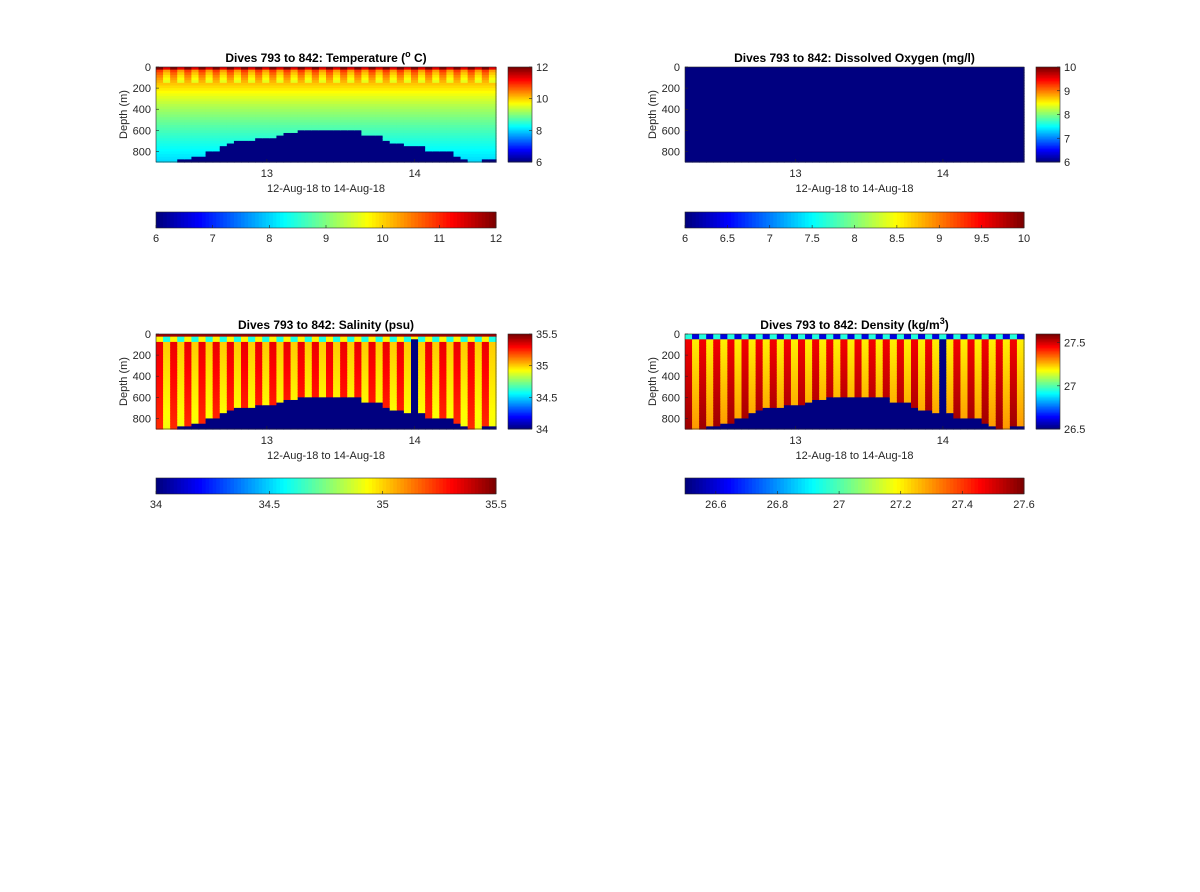 This screenshot has height=892, width=1200. I want to click on y-tick-label: 0, so click(677, 68).